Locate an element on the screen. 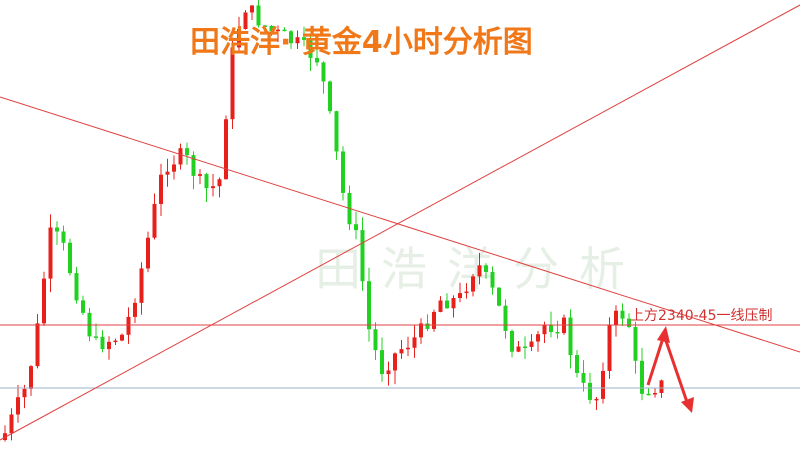 This screenshot has width=800, height=453. arrow-head-down is located at coordinates (687, 405).